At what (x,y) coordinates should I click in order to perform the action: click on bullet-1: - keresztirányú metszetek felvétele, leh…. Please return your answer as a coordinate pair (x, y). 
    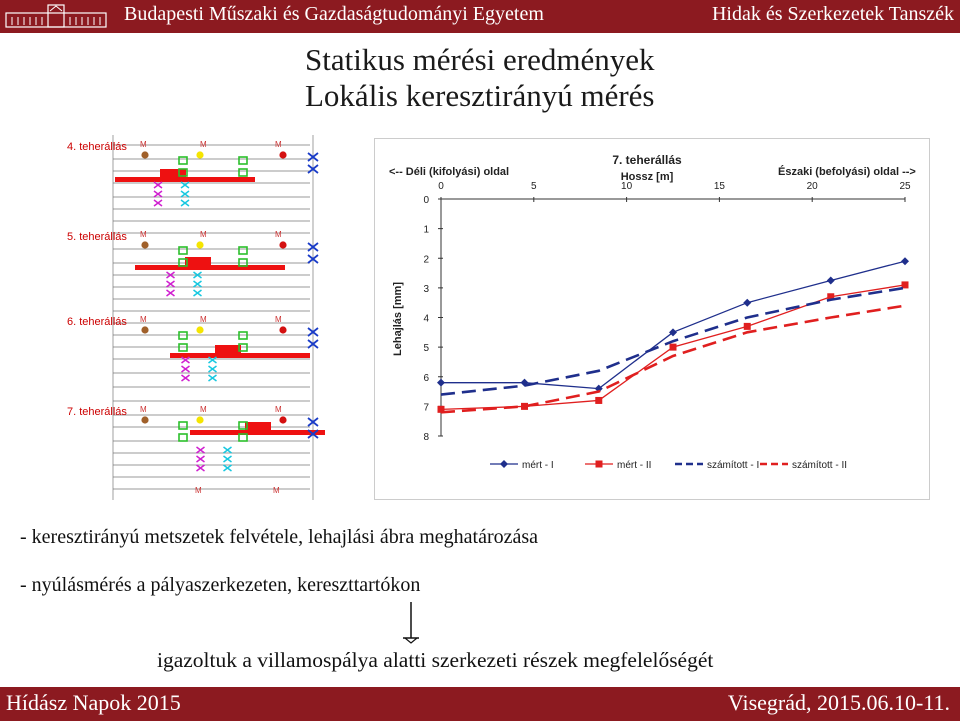
    Looking at the image, I should click on (279, 537).